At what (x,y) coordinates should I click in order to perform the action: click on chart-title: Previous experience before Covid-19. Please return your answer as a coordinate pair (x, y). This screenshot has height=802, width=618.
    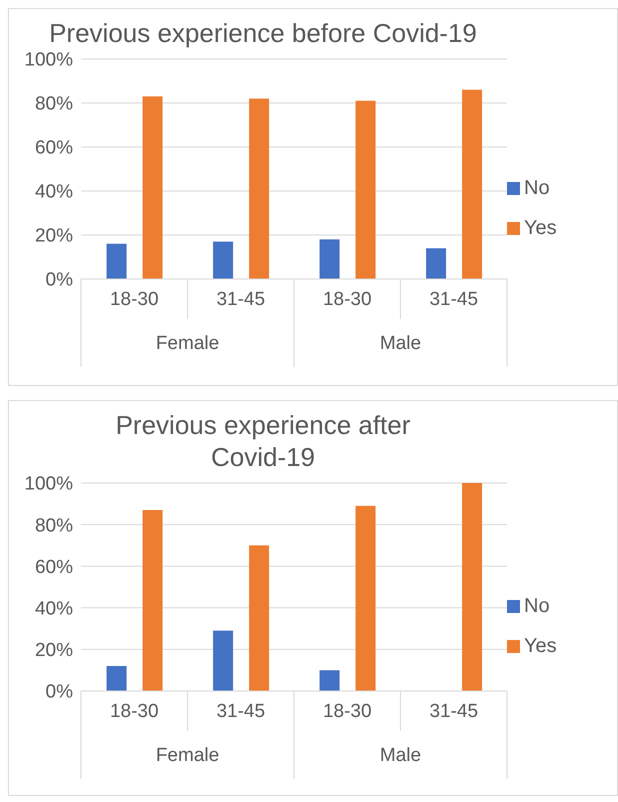
    Looking at the image, I should click on (263, 33).